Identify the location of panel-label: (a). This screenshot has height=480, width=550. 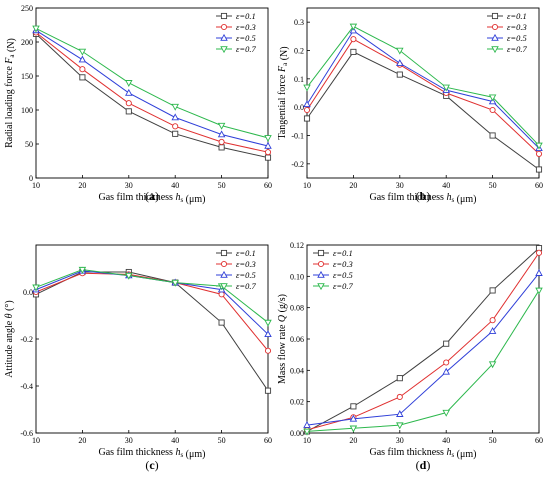
(152, 196).